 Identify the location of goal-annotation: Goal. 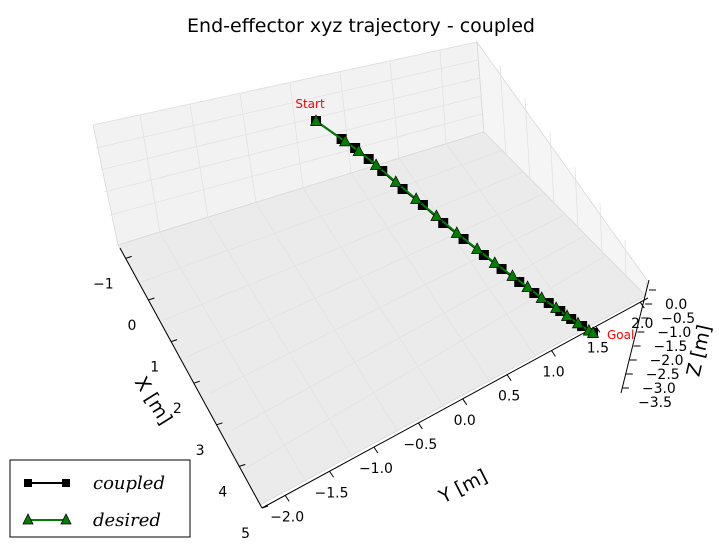
(620, 335).